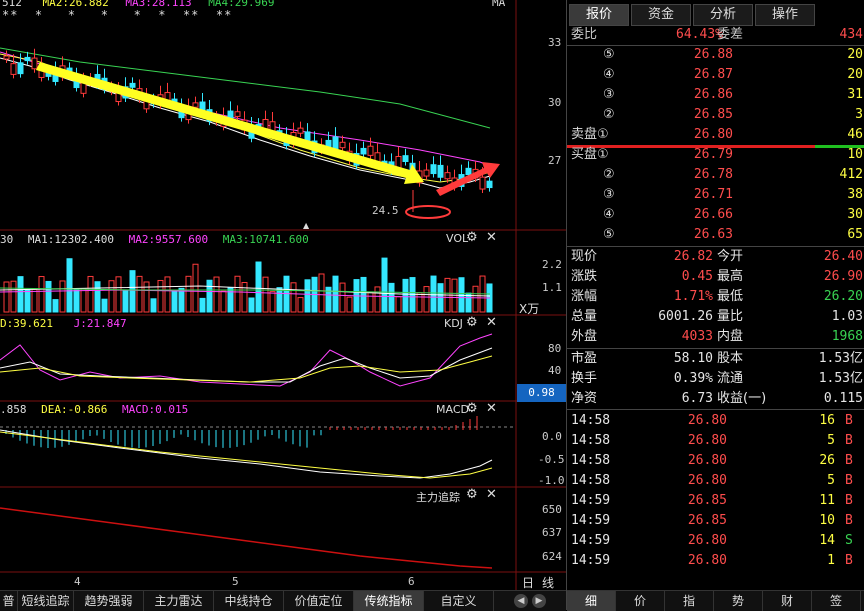 This screenshot has width=864, height=611. Describe the element at coordinates (609, 114) in the screenshot. I see `sell-level-label: ②` at that location.